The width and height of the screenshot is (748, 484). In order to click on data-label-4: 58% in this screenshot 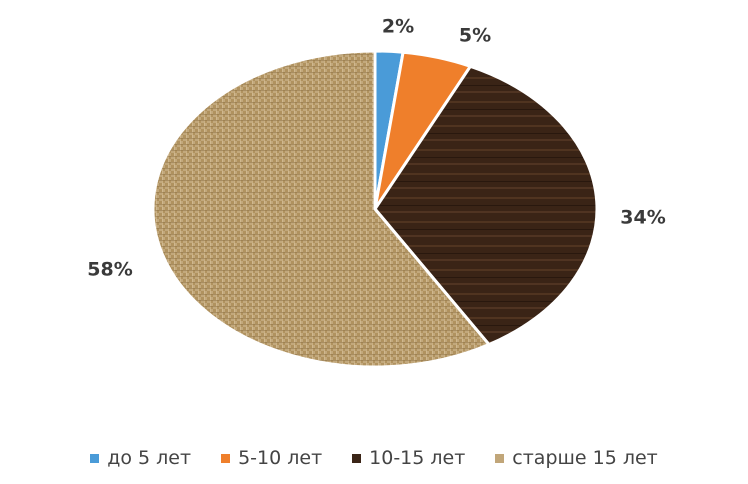, I will do `click(109, 270)`.